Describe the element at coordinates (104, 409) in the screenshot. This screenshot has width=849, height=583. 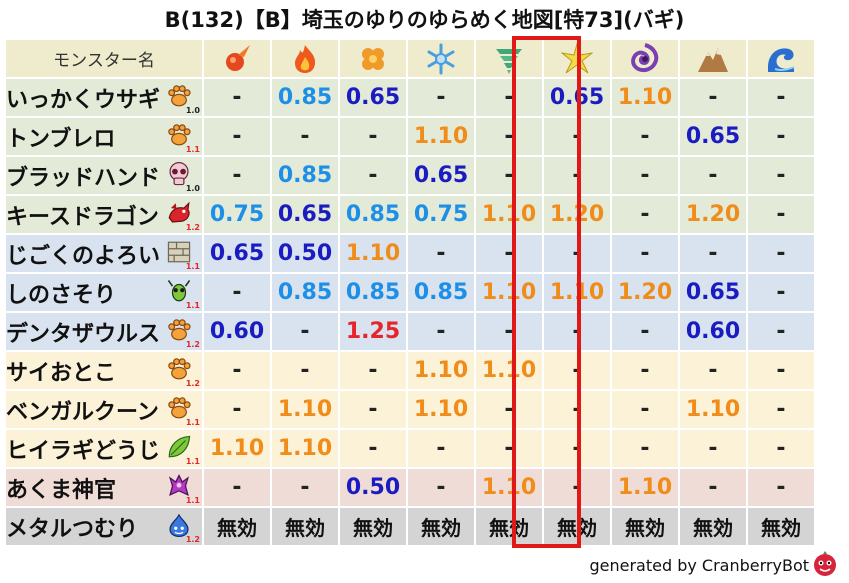
I see `monster-name-cell: ベンガルクーン 1.1` at that location.